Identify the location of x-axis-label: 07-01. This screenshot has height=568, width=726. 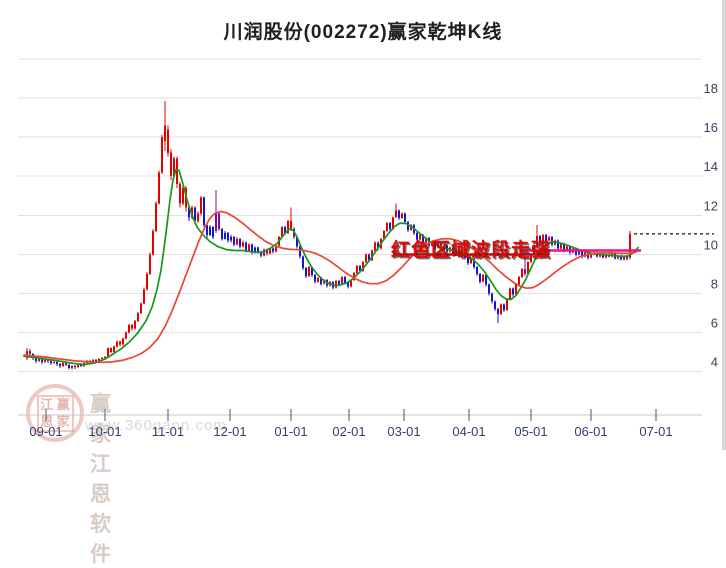
(655, 431).